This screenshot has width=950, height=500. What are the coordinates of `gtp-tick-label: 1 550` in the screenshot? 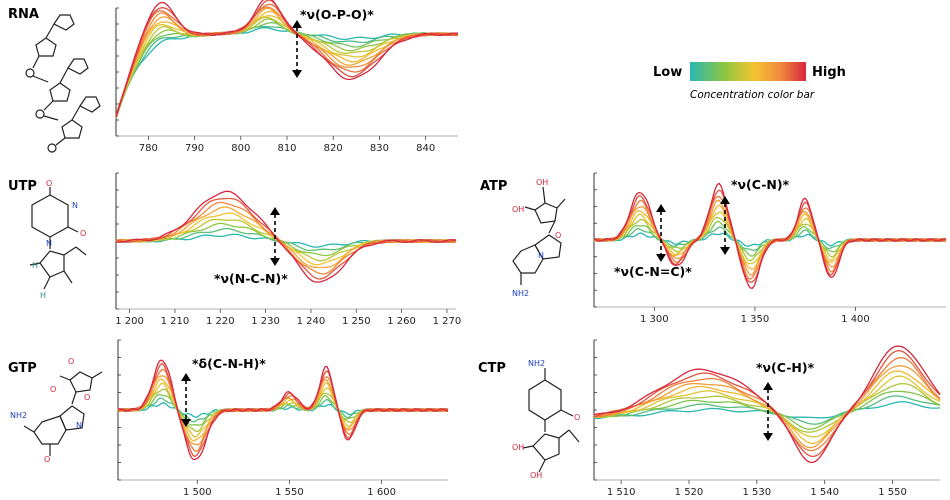 It's located at (289, 492).